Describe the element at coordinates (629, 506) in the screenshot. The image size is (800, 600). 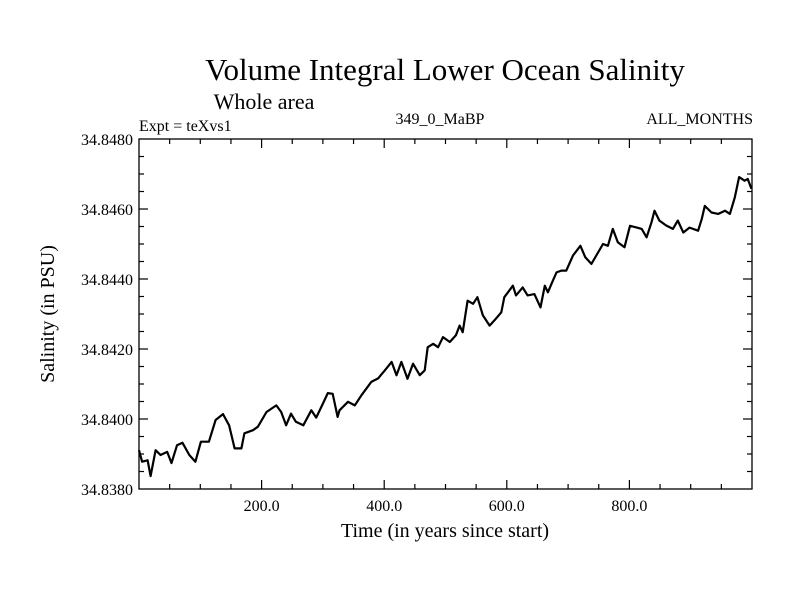
I see `x-tick-label: 800.0` at that location.